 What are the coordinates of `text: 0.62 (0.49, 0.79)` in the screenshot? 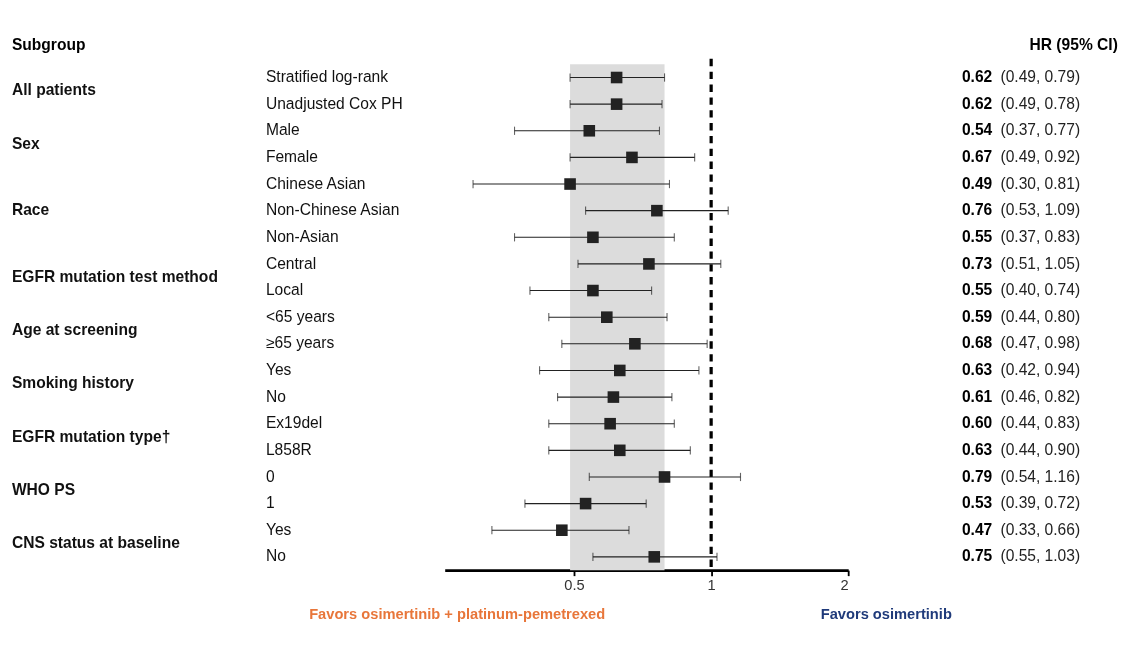 It's located at (1021, 77).